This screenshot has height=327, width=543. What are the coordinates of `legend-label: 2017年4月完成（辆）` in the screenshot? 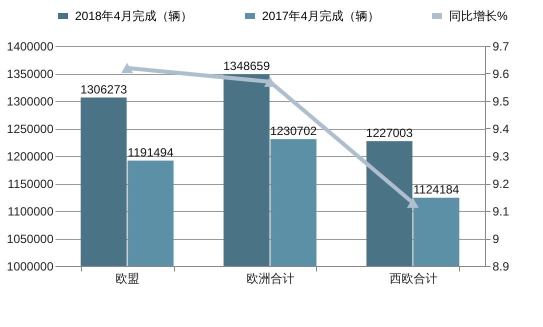 It's located at (321, 16).